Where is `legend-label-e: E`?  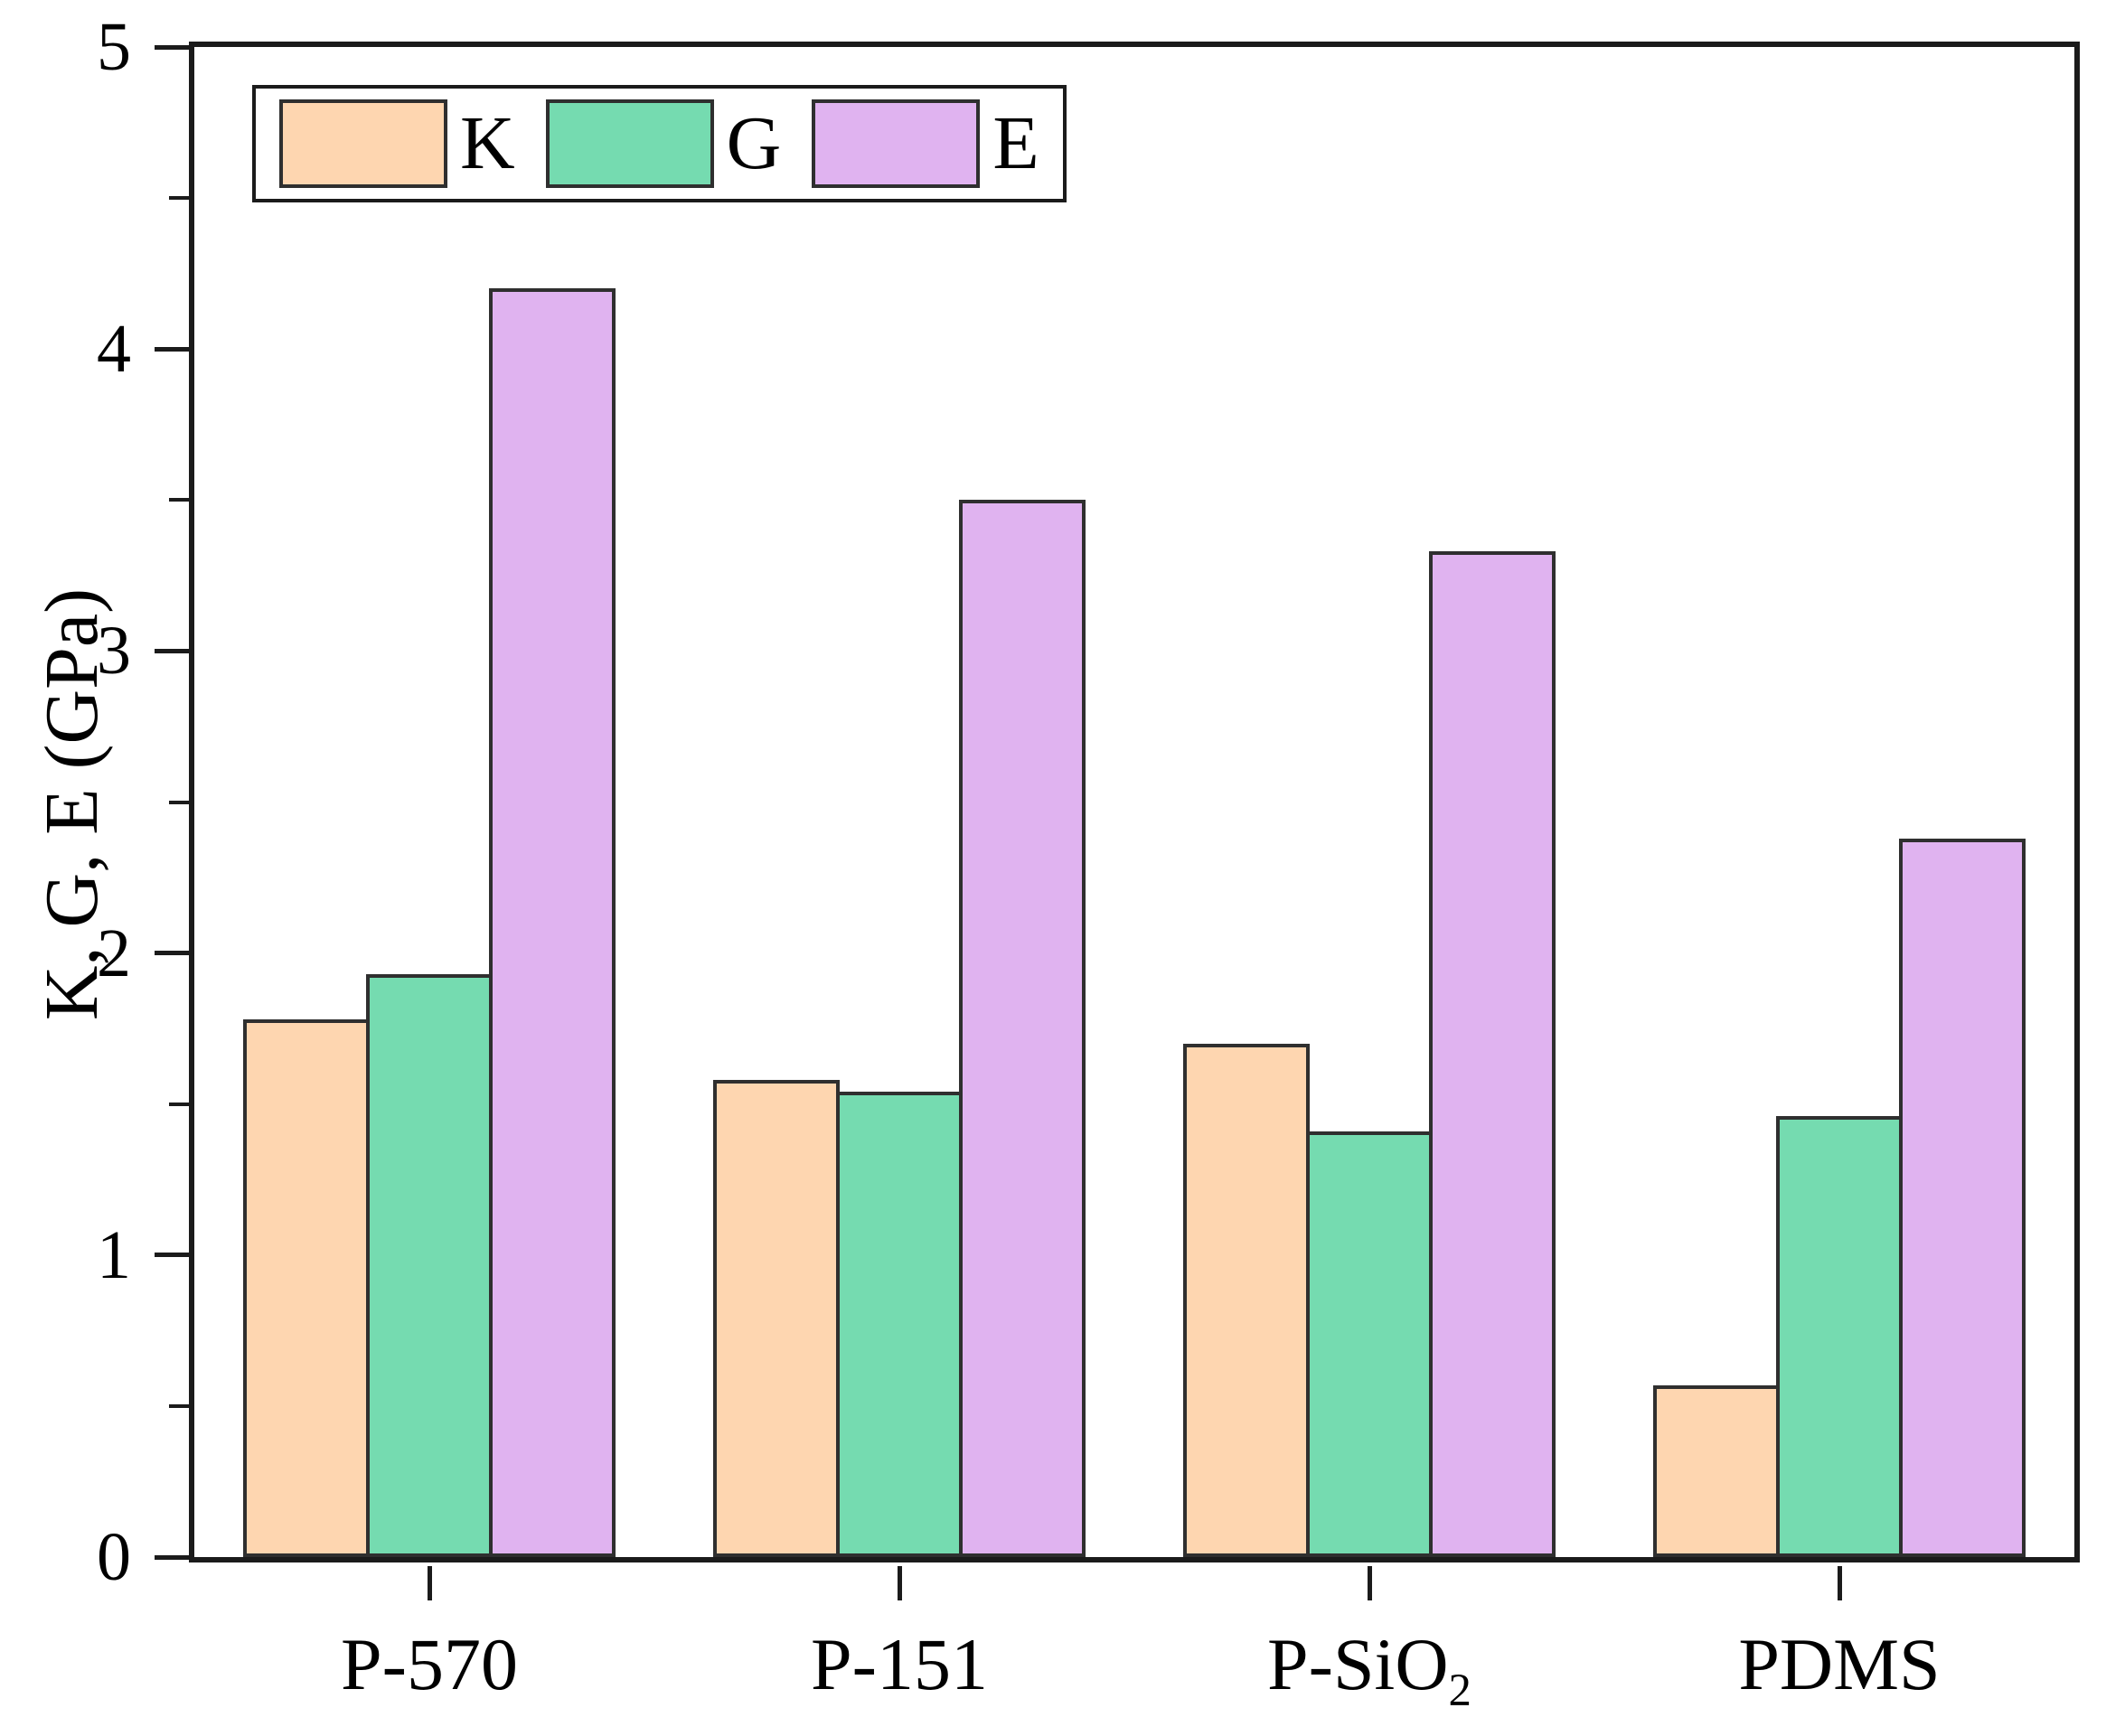 legend-label-e: E is located at coordinates (1015, 143).